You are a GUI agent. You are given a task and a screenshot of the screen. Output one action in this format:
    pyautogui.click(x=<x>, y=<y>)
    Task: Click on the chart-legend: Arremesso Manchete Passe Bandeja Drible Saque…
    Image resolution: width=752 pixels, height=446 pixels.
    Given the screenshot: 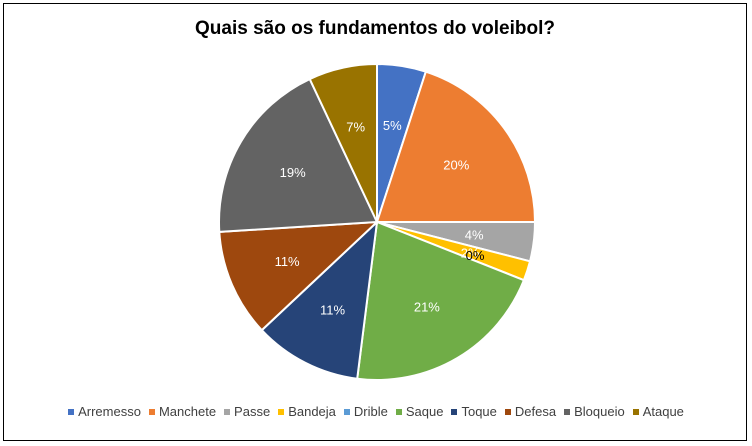 What is the action you would take?
    pyautogui.click(x=376, y=411)
    